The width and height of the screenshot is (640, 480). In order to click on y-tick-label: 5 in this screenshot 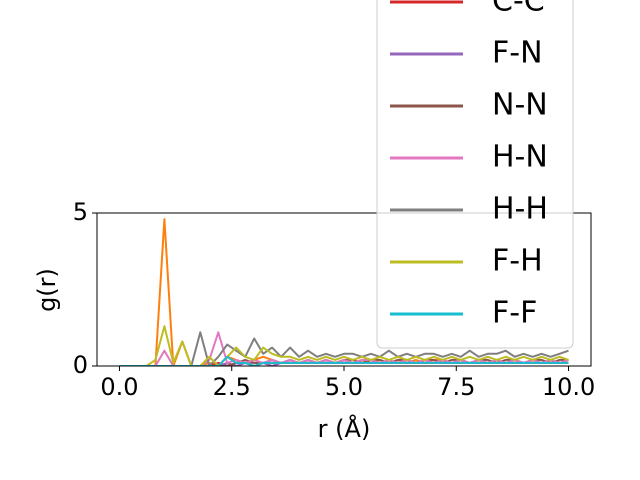, I will do `click(80, 212)`.